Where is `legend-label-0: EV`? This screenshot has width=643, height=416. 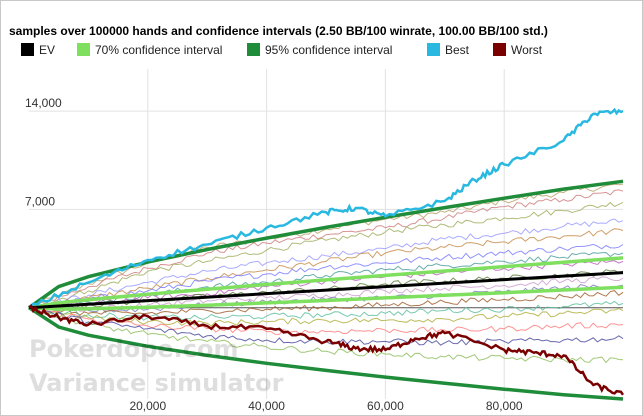 legend-label-0: EV is located at coordinates (47, 50).